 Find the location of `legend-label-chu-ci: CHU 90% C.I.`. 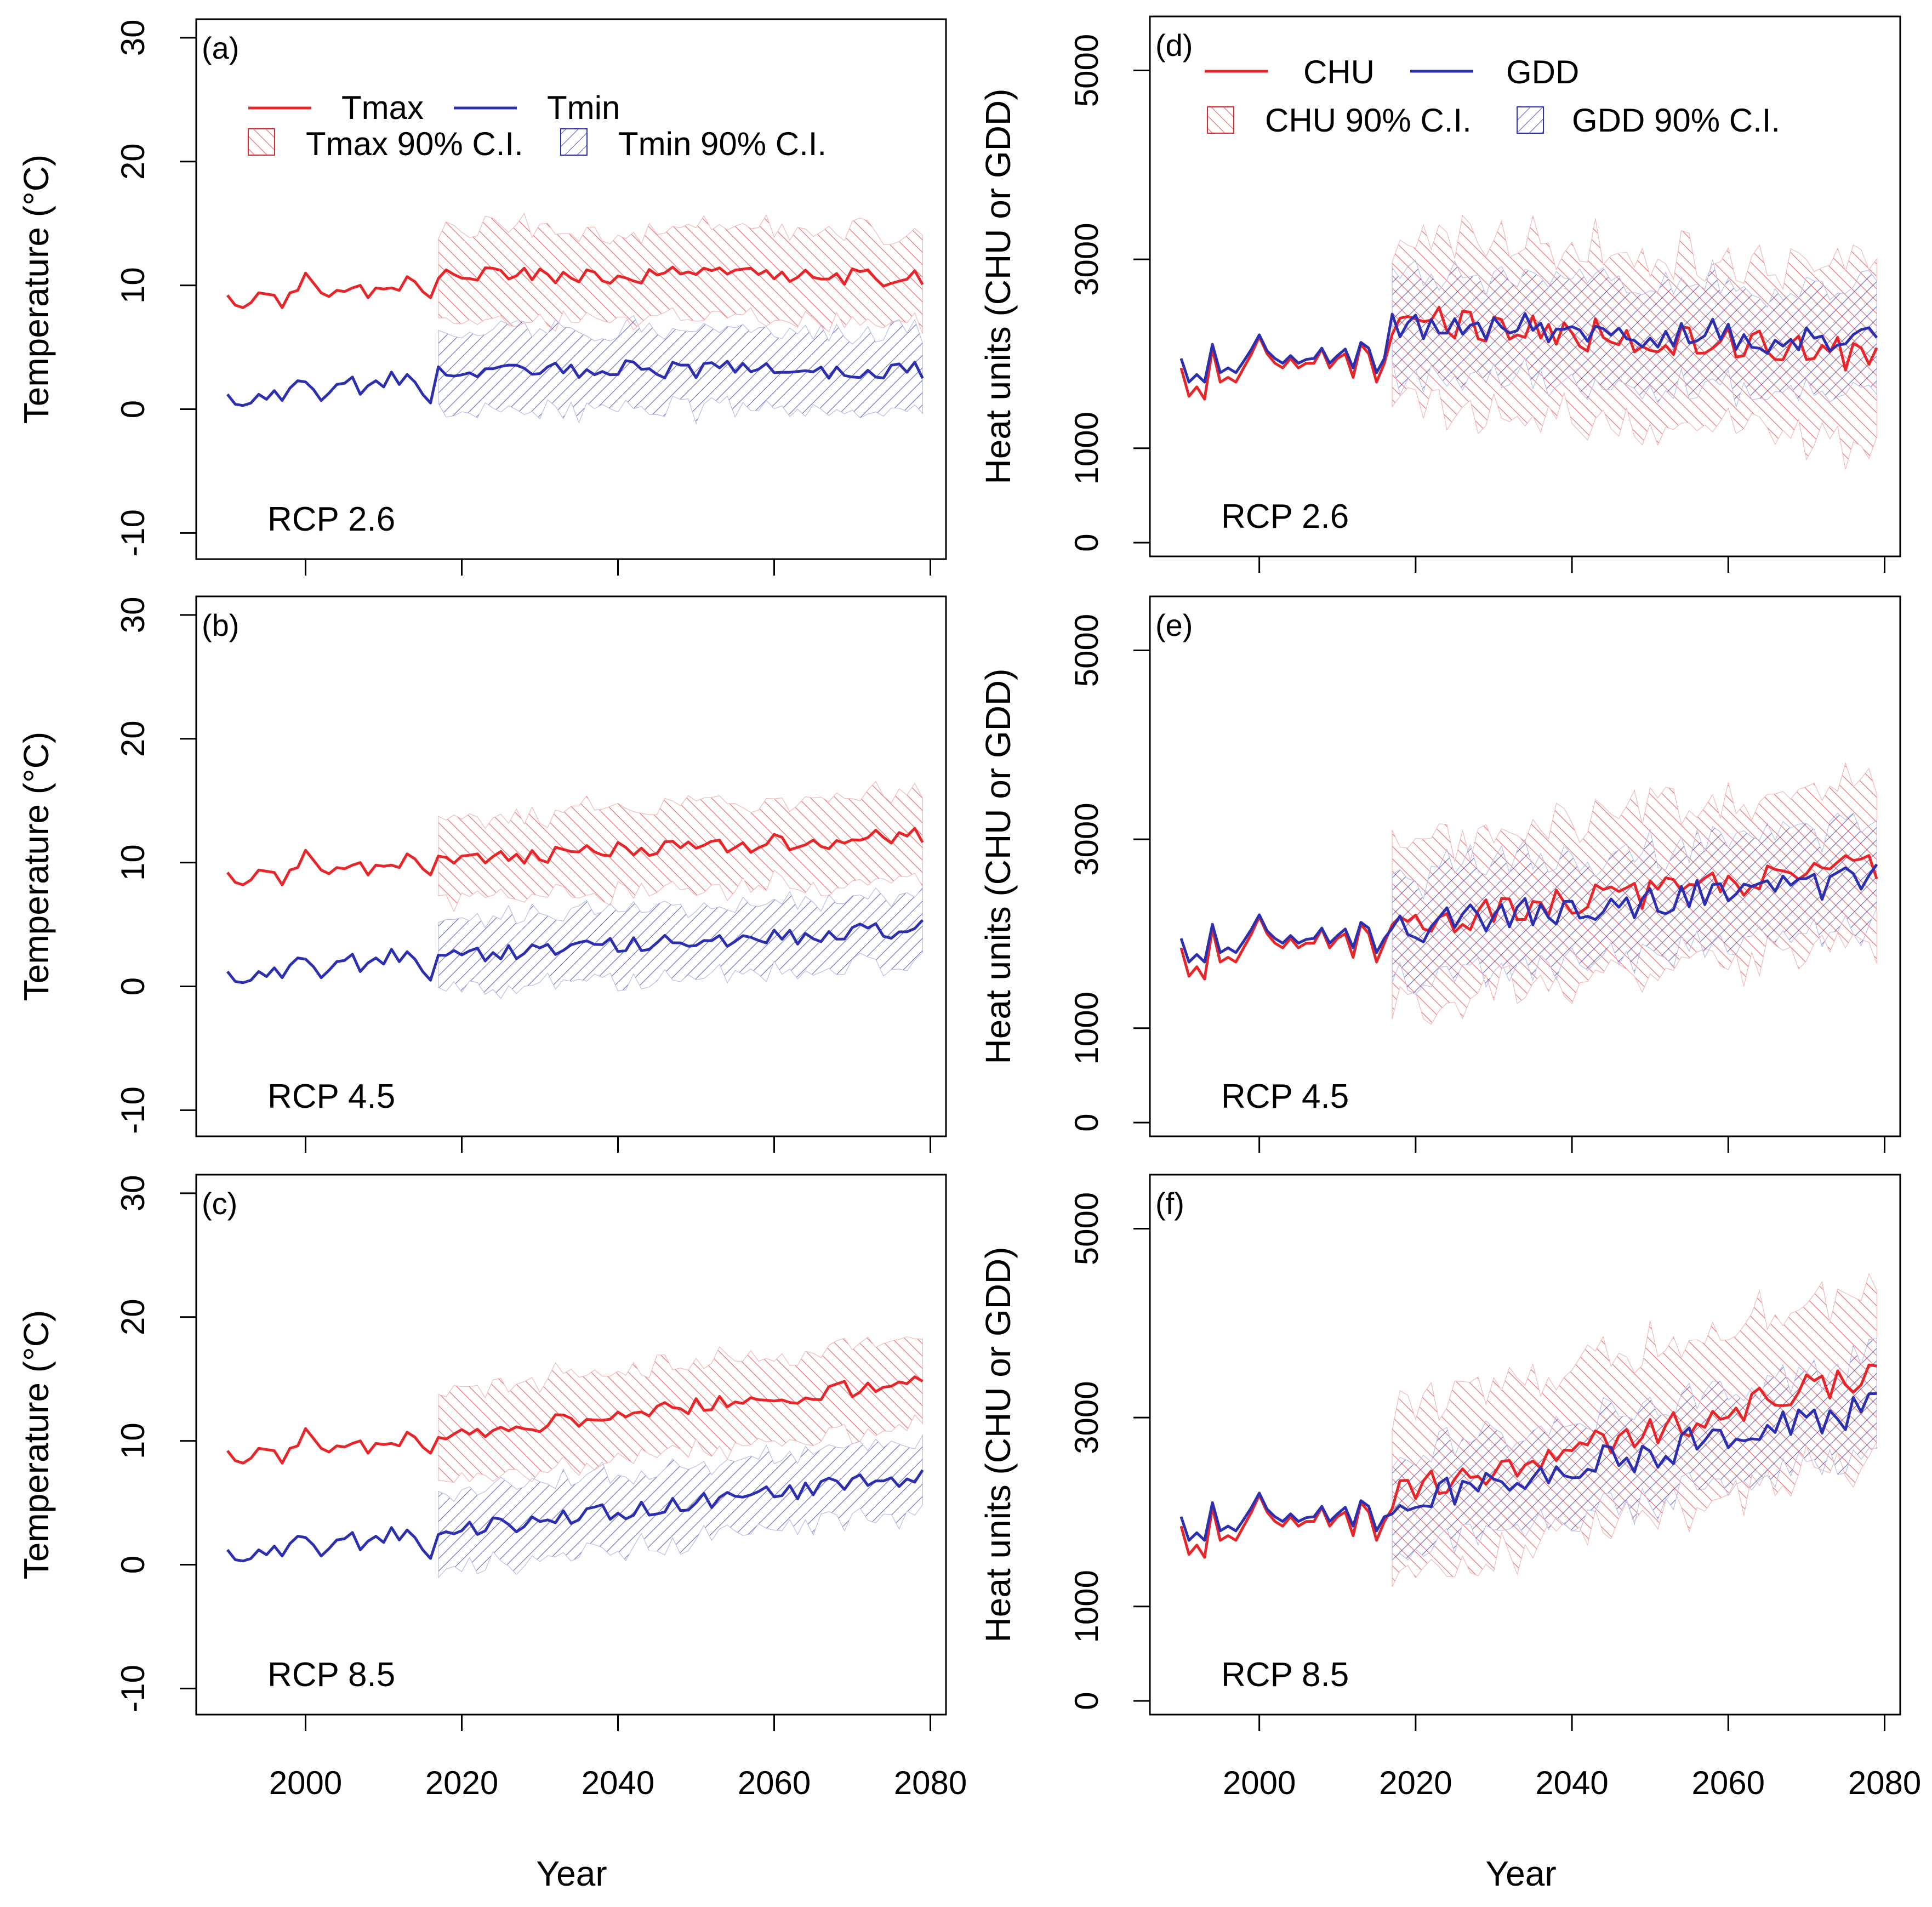

legend-label-chu-ci: CHU 90% C.I. is located at coordinates (1368, 120).